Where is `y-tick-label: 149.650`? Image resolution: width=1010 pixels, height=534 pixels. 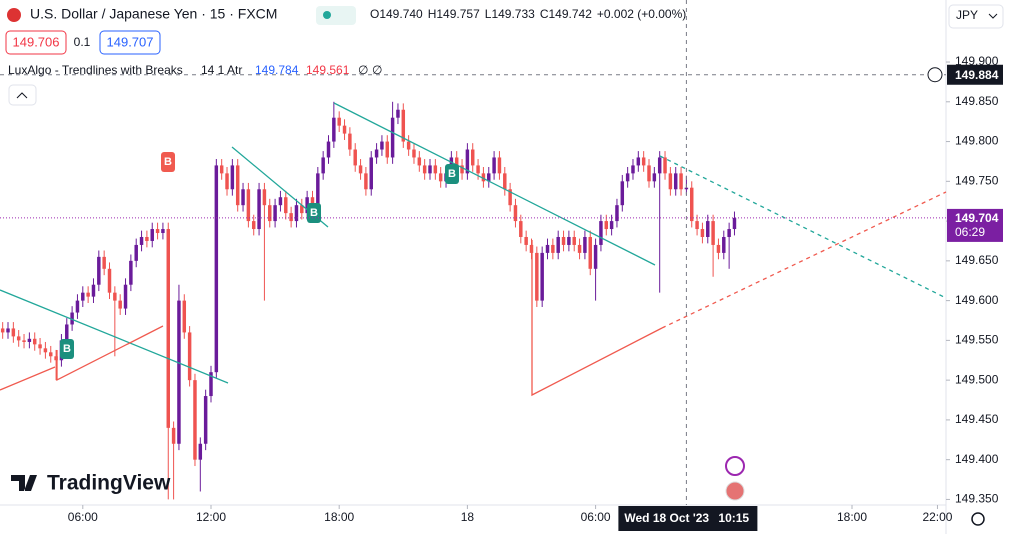
y-tick-label: 149.650 is located at coordinates (977, 260).